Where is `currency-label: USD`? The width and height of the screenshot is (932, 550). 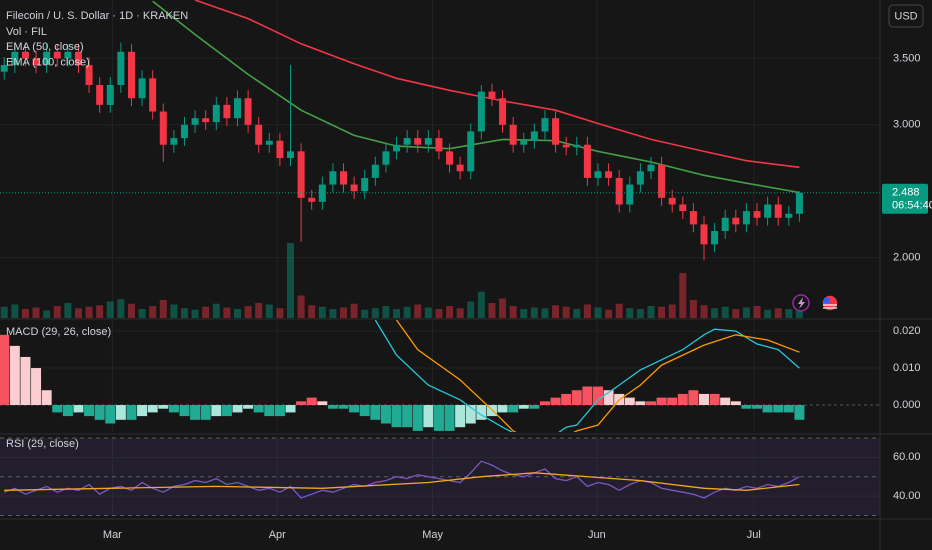 currency-label: USD is located at coordinates (905, 16).